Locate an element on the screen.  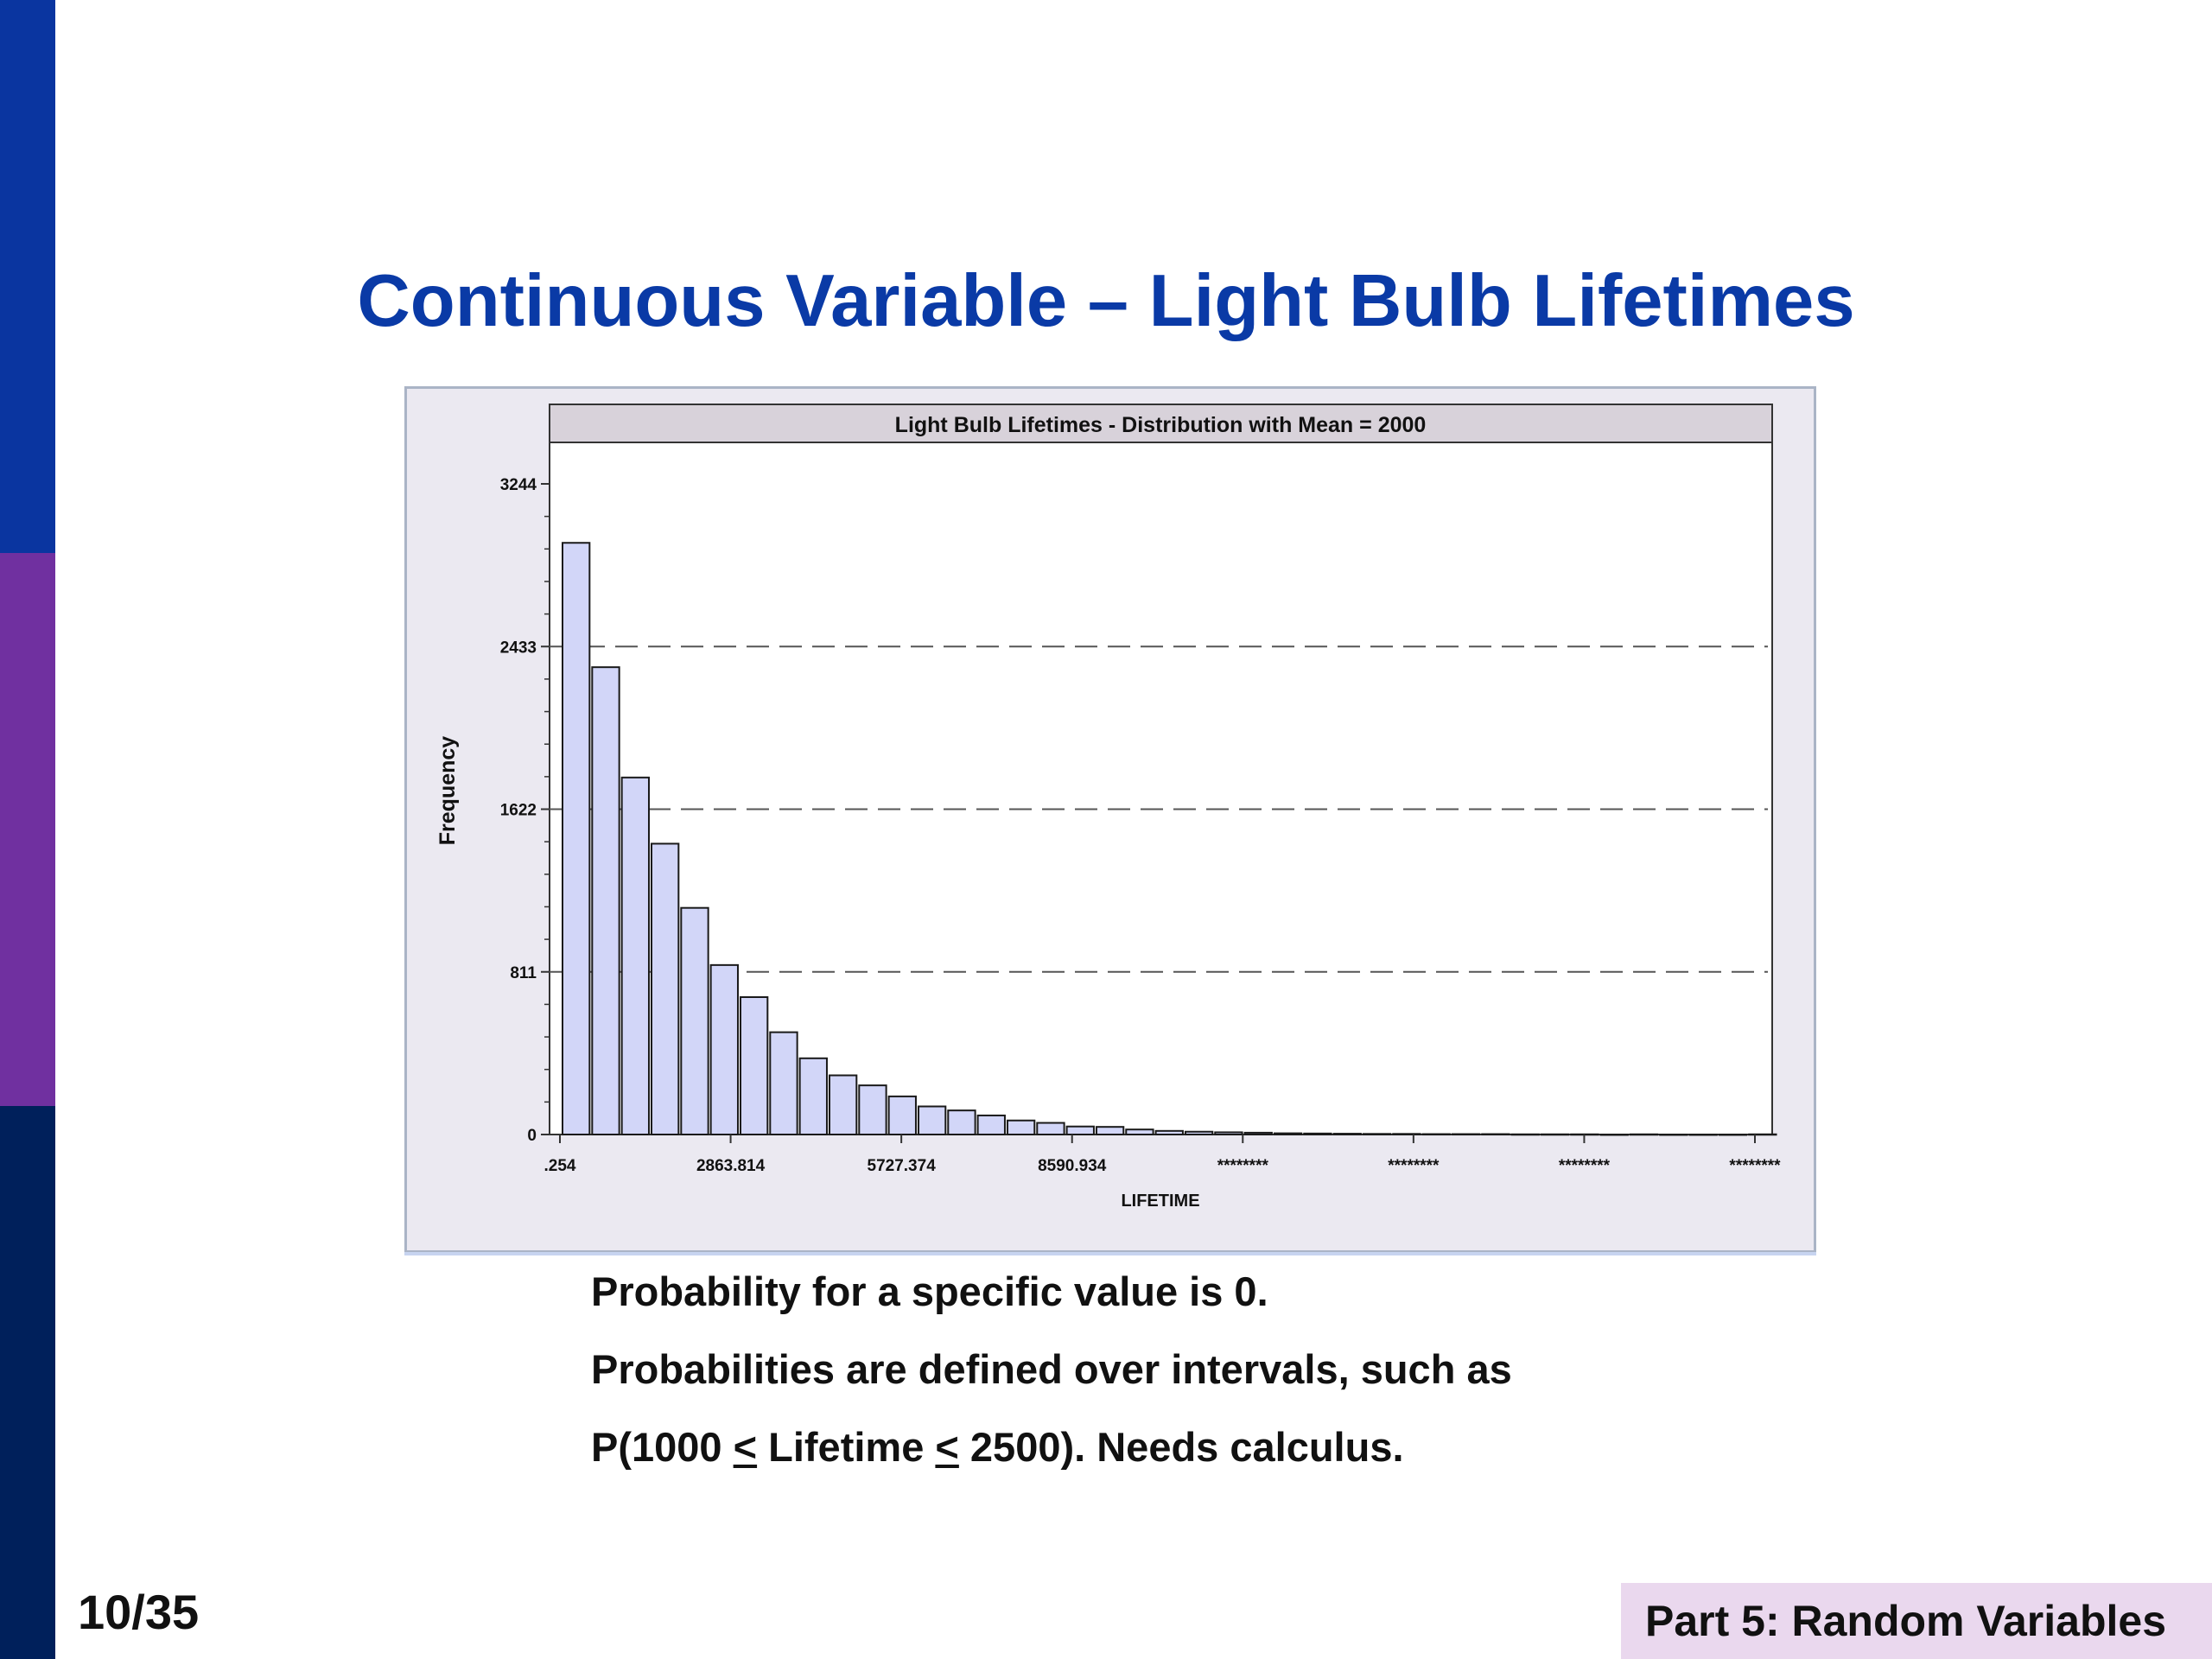
sidebar-band-navy is located at coordinates (27, 1382).